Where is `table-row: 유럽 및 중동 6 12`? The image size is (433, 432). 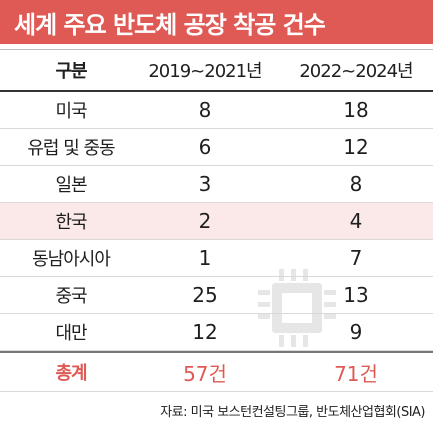 table-row: 유럽 및 중동 6 12 is located at coordinates (216, 147).